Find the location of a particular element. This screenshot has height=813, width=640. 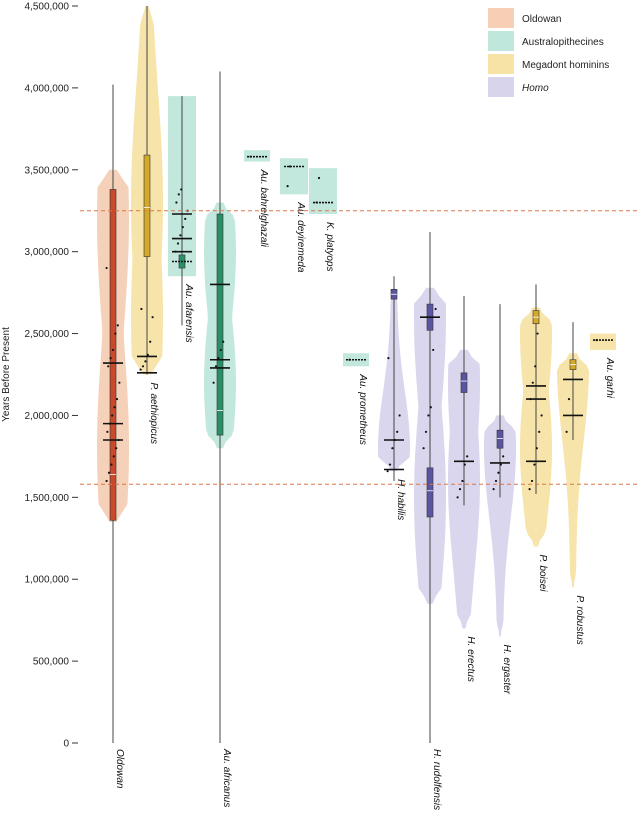

category-label: H. erectus is located at coordinates (470, 659).